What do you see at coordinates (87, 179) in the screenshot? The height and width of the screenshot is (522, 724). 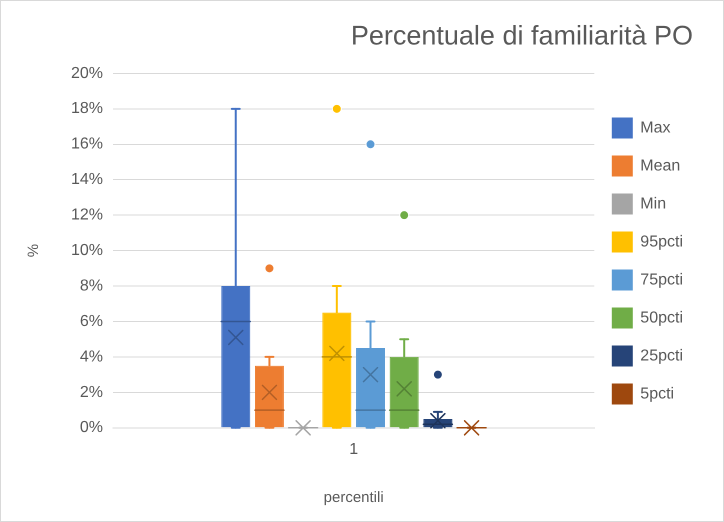 I see `y-tick-label: 14%` at bounding box center [87, 179].